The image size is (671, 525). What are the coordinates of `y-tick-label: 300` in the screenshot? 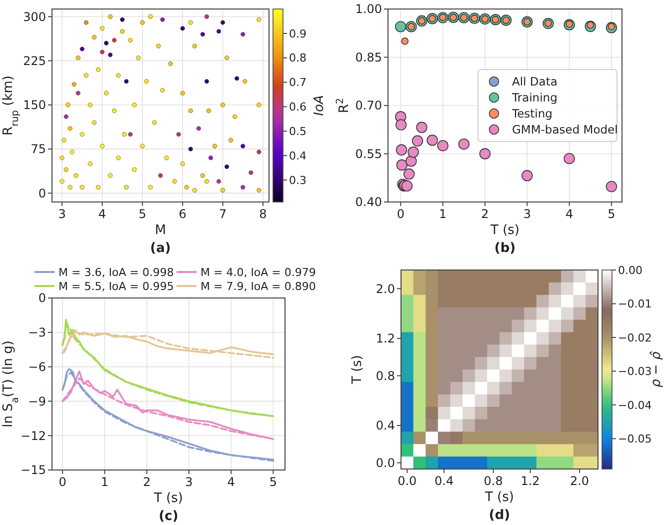 It's located at (34, 17).